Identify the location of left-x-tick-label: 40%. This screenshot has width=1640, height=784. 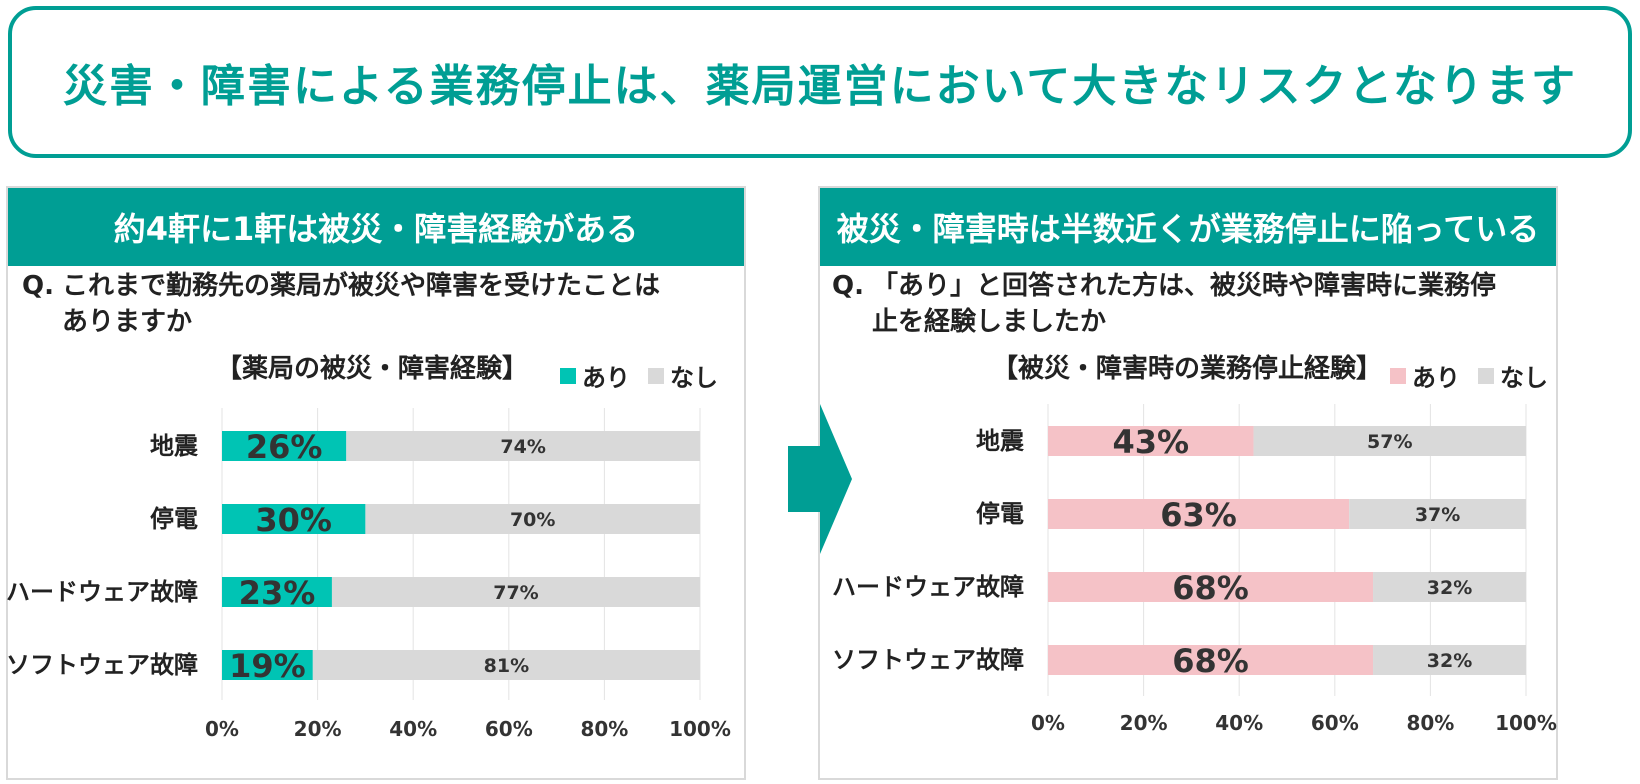
(413, 729).